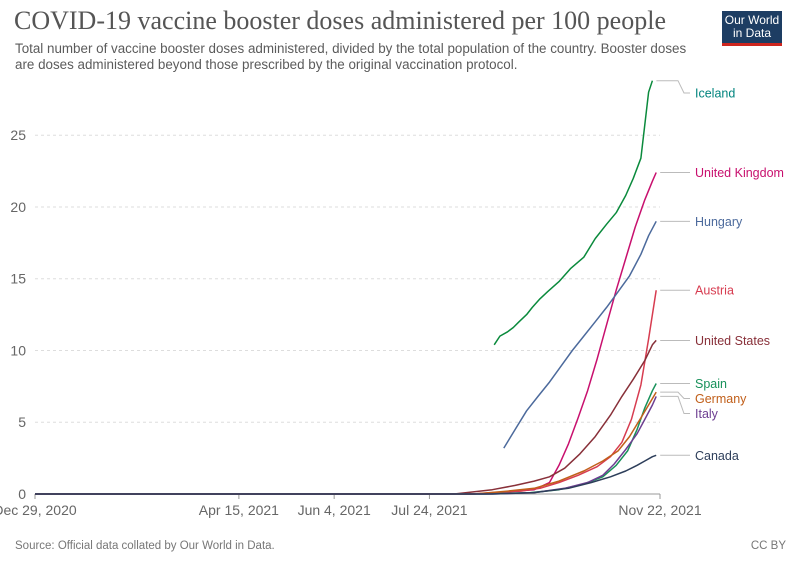 The width and height of the screenshot is (800, 564). Describe the element at coordinates (38, 510) in the screenshot. I see `x-tick-label-0: Dec 29, 2020` at that location.